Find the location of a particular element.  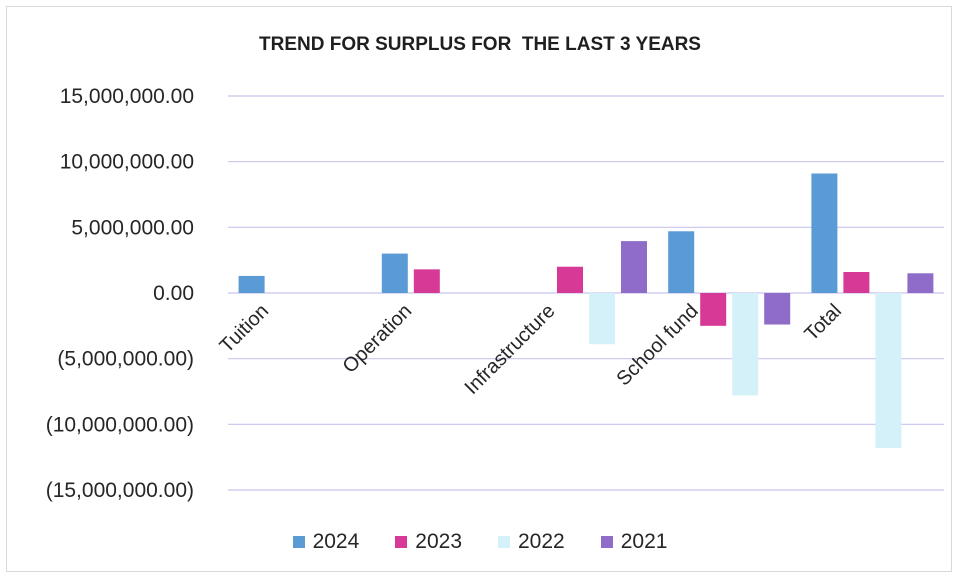

legend-item: 2024 is located at coordinates (326, 542).